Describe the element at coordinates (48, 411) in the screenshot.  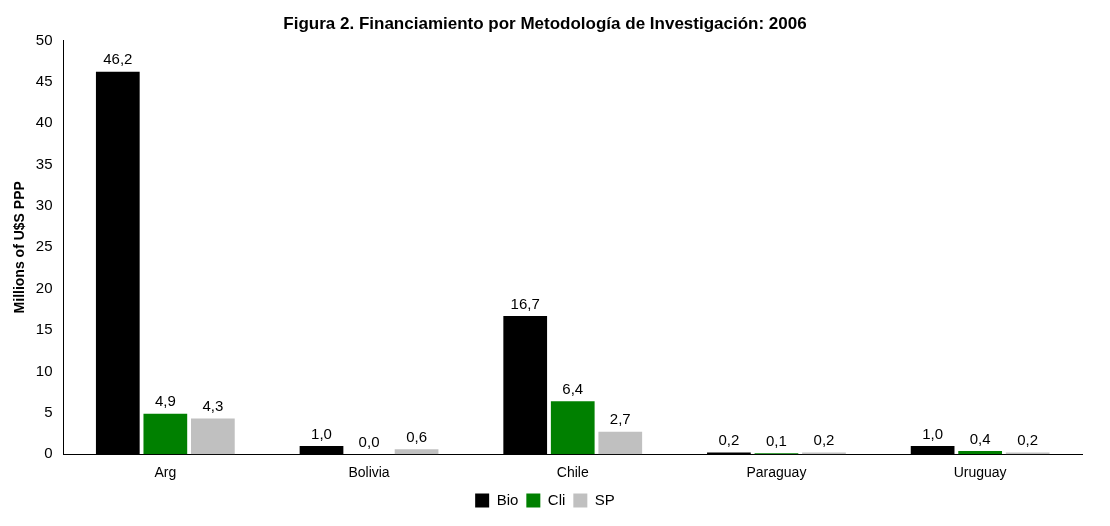
I see `y-tick-label: 5` at that location.